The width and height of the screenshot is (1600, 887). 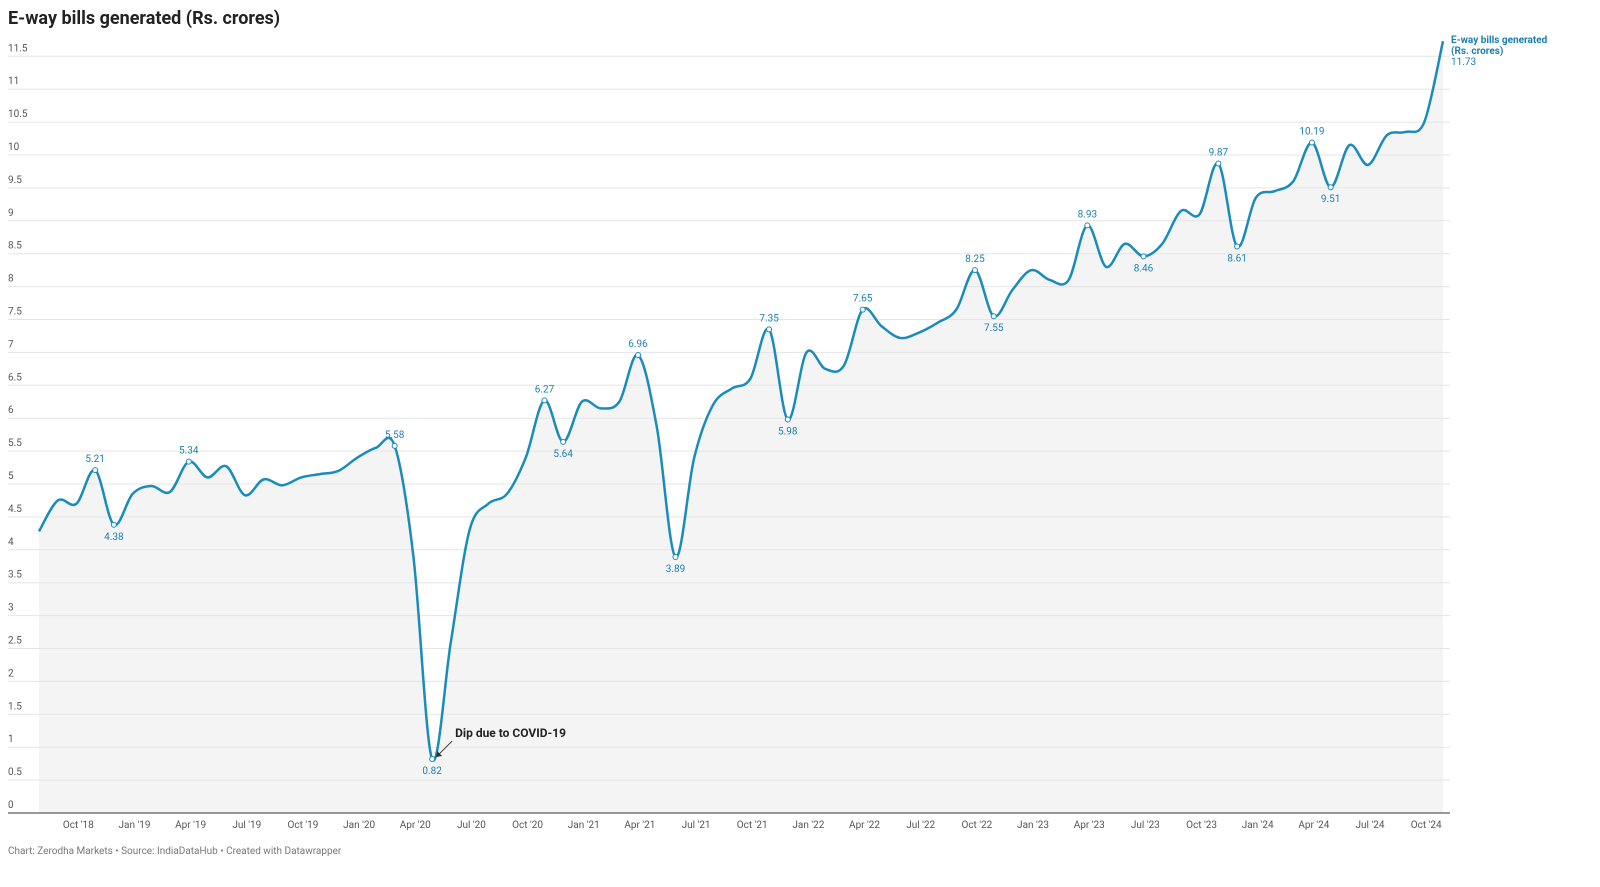 What do you see at coordinates (788, 432) in the screenshot?
I see `value-label: 5.98` at bounding box center [788, 432].